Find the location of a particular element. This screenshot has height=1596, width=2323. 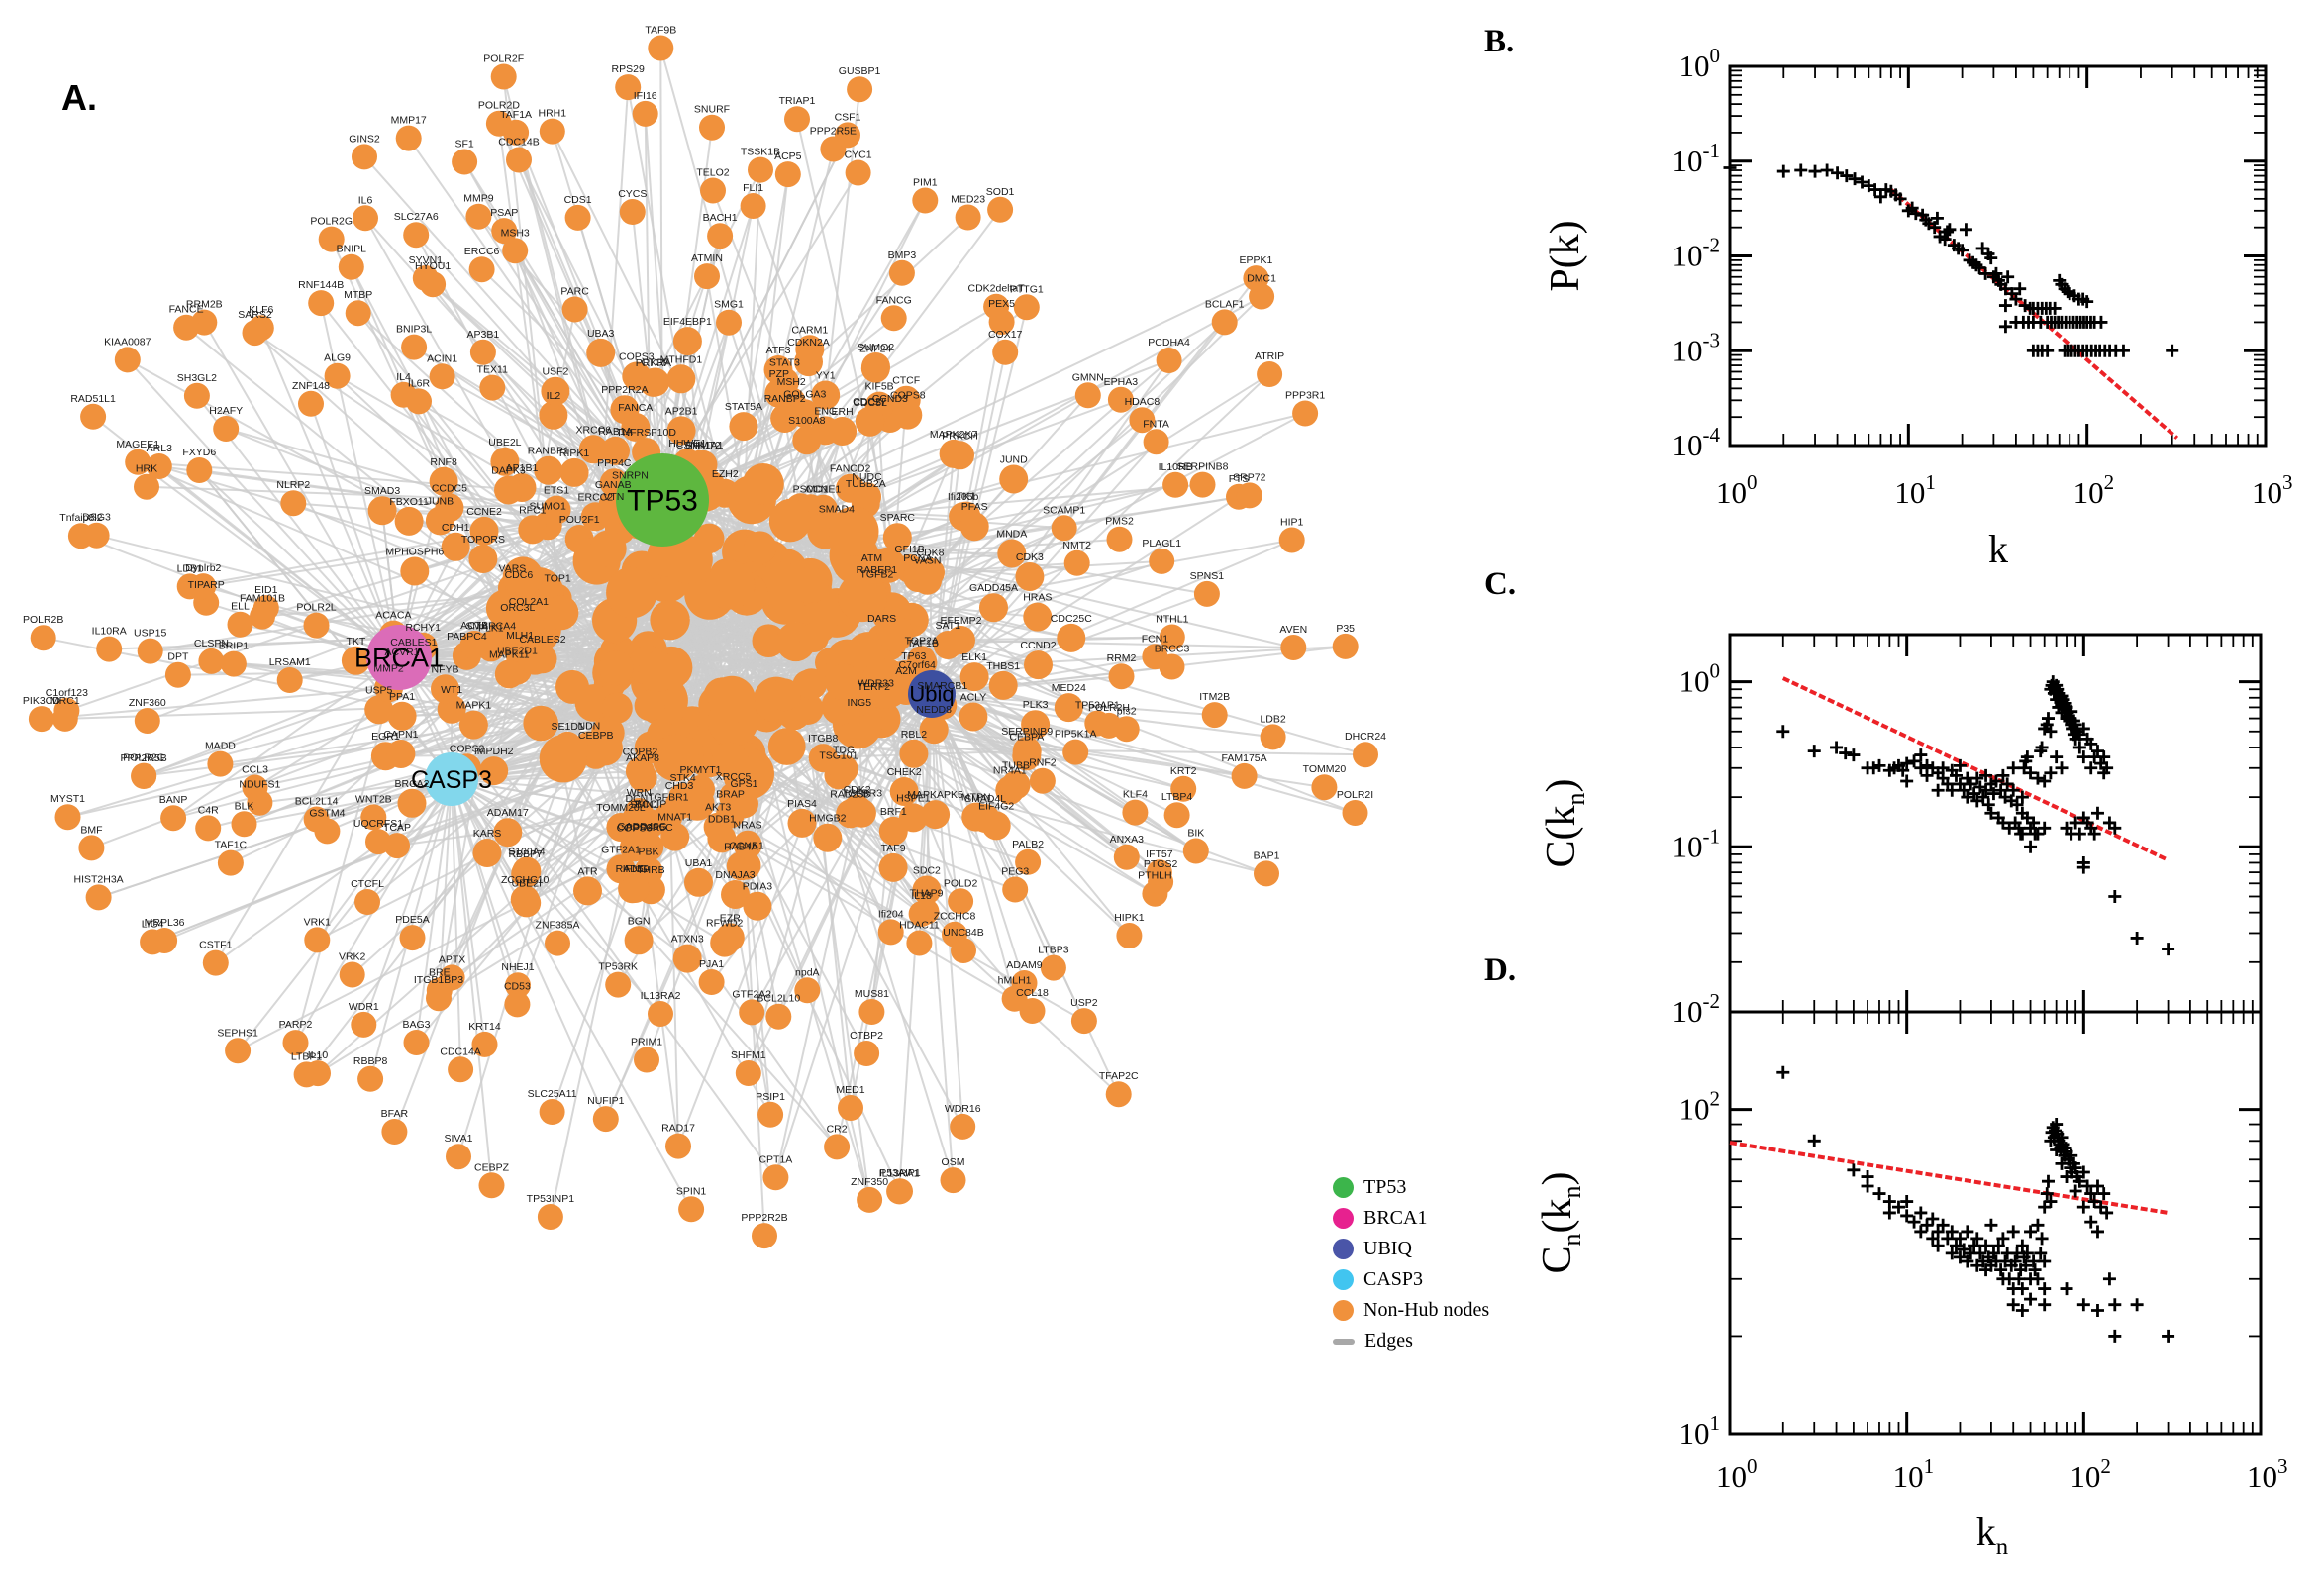

node-label: CSF1 is located at coordinates (848, 117).